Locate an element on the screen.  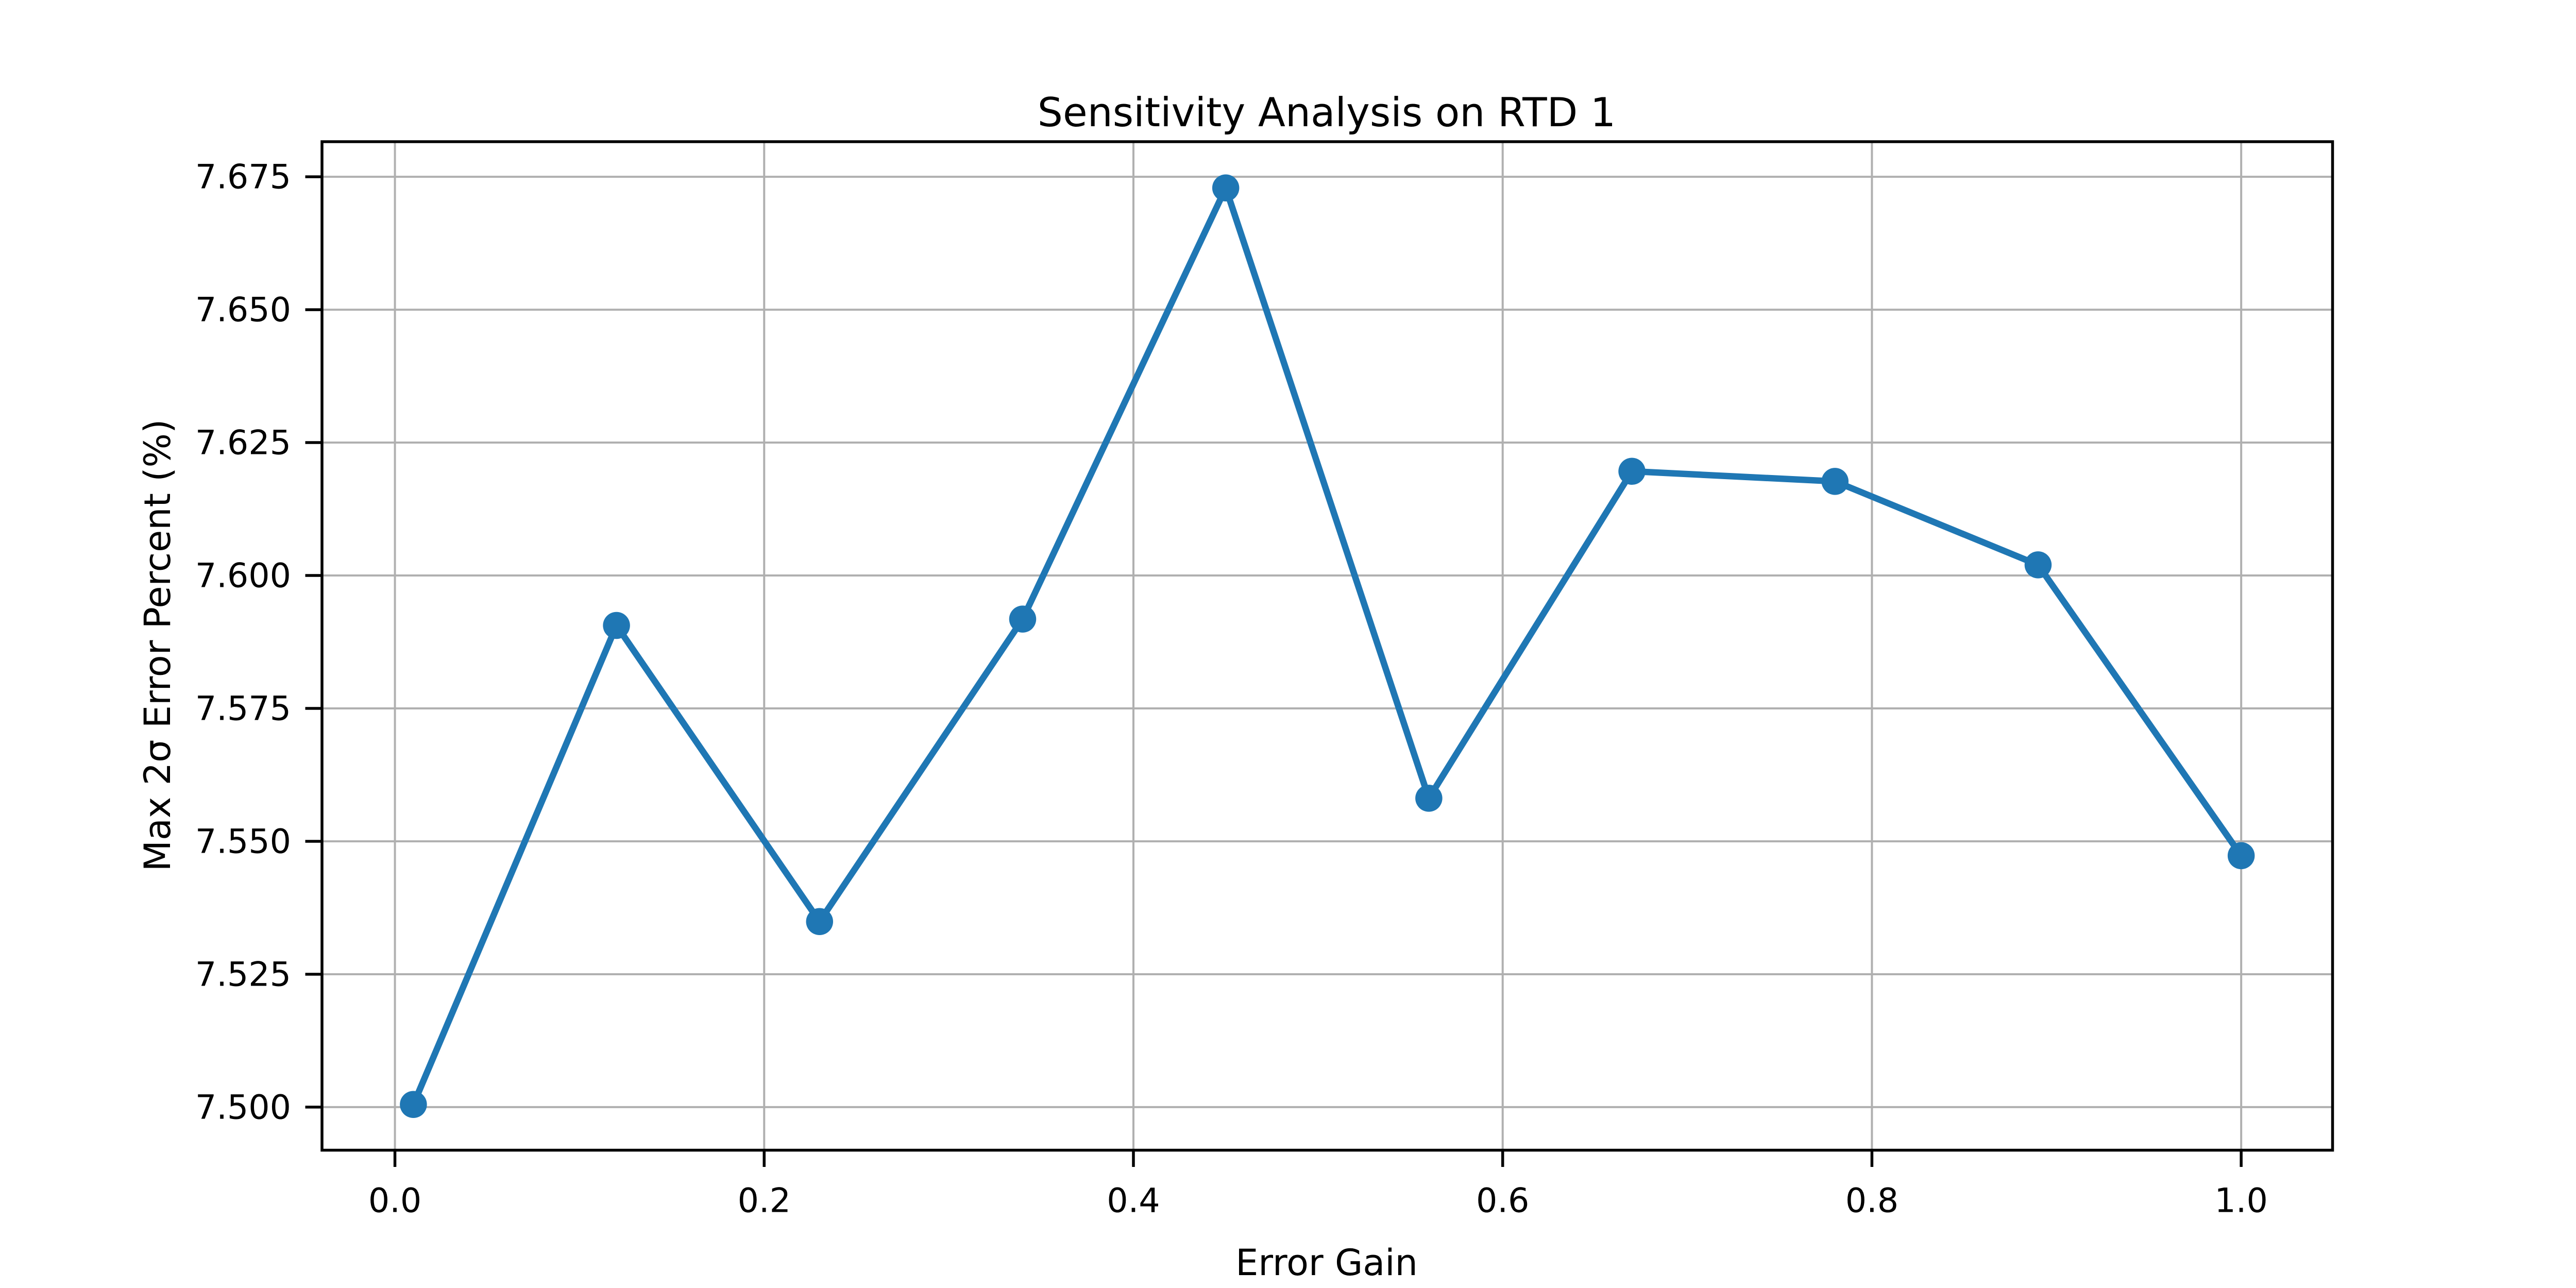
y-axis-label: Max 2σ Error Percent (%) is located at coordinates (158, 645).